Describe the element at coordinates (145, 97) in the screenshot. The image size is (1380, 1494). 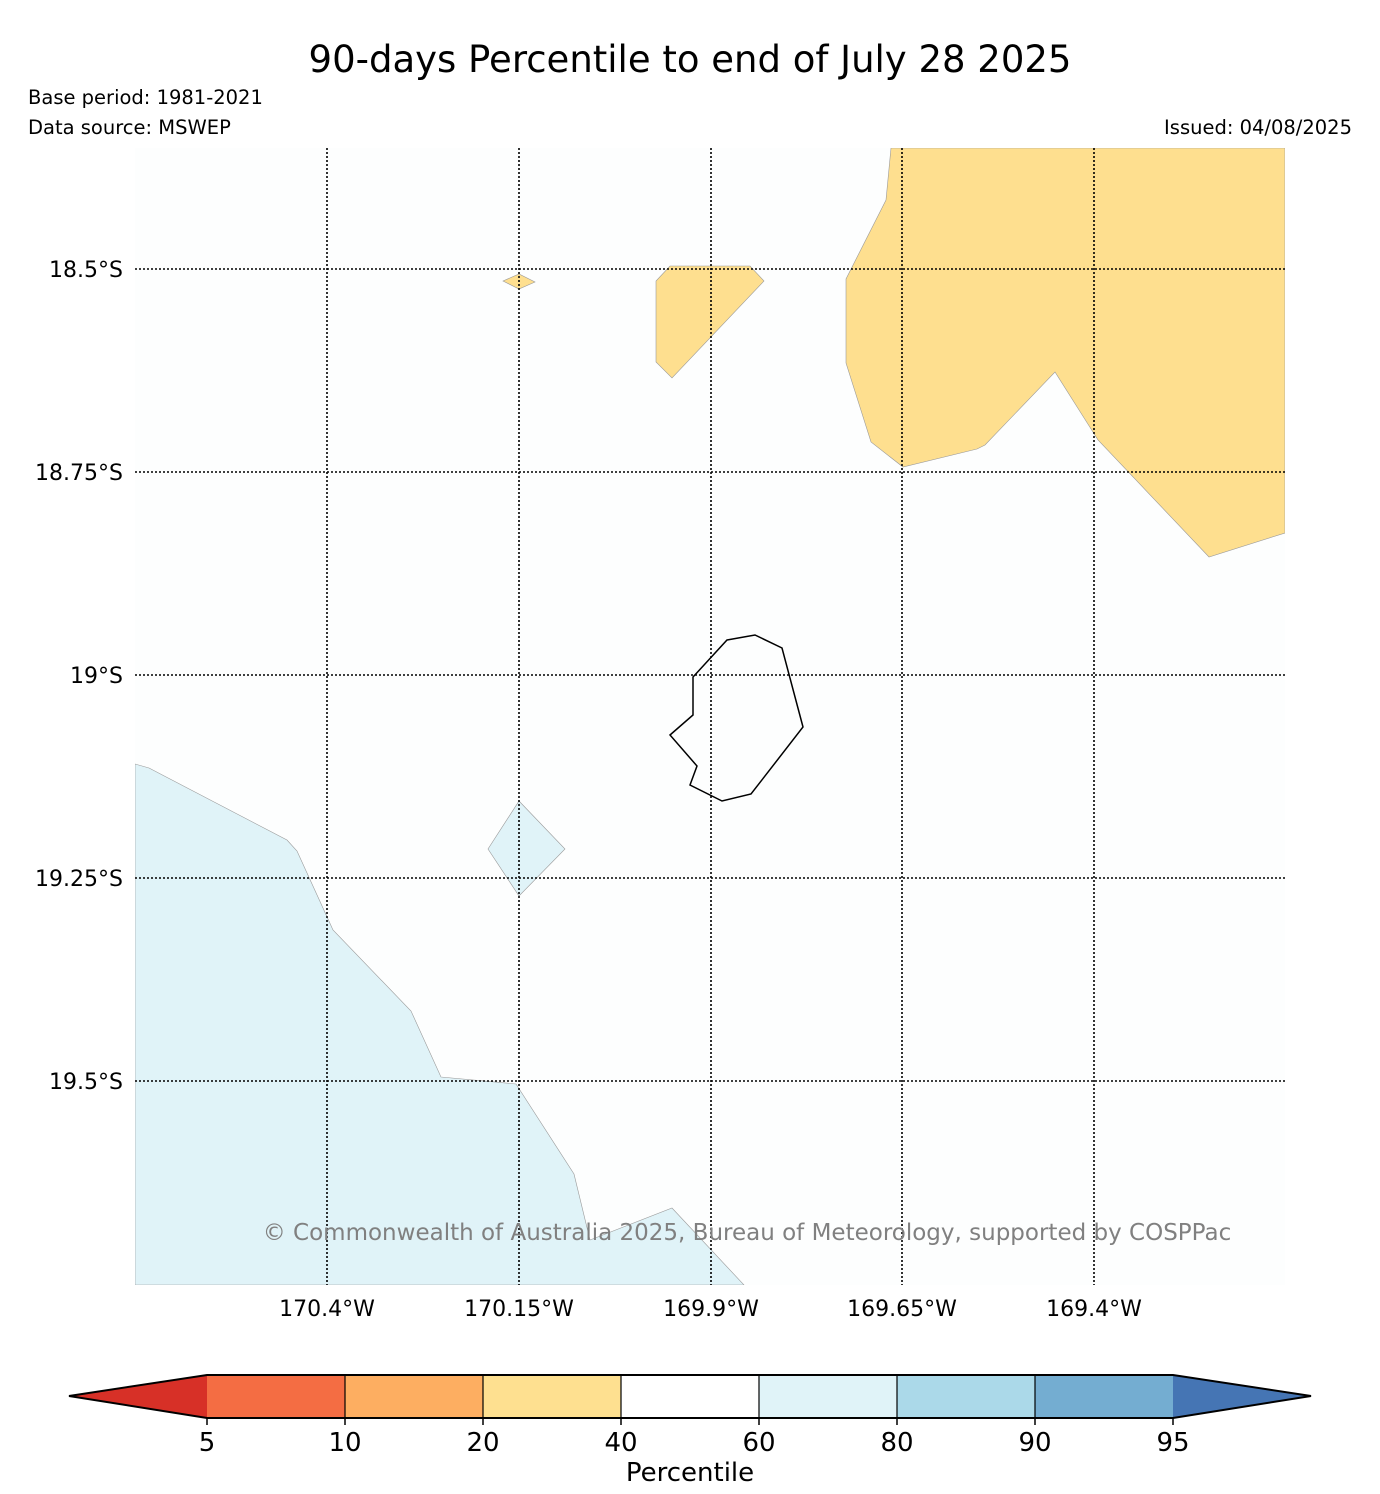
I see `base-period: Base period: 1981-2021` at that location.